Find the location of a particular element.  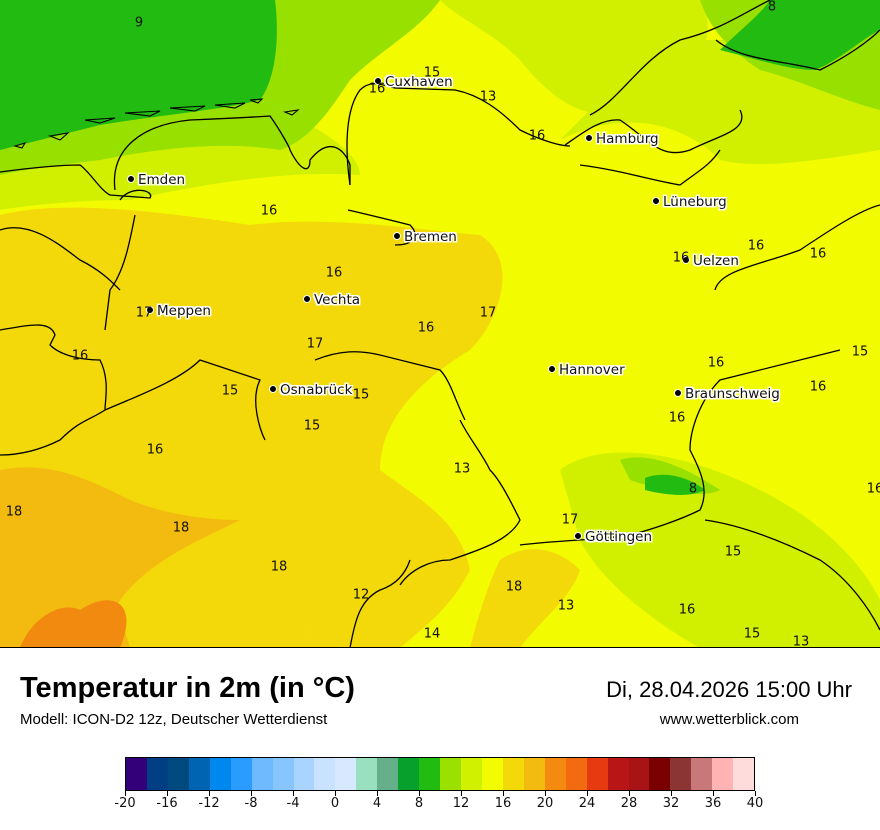

city-name: Uelzen is located at coordinates (716, 261).